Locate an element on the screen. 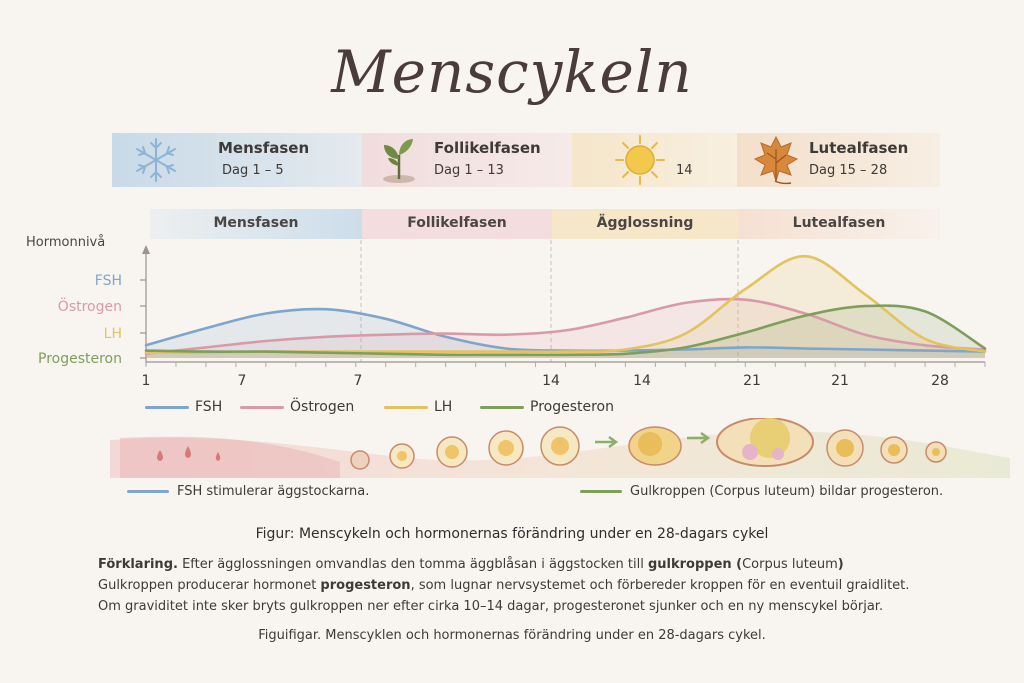  legend-label: FSH is located at coordinates (209, 407).